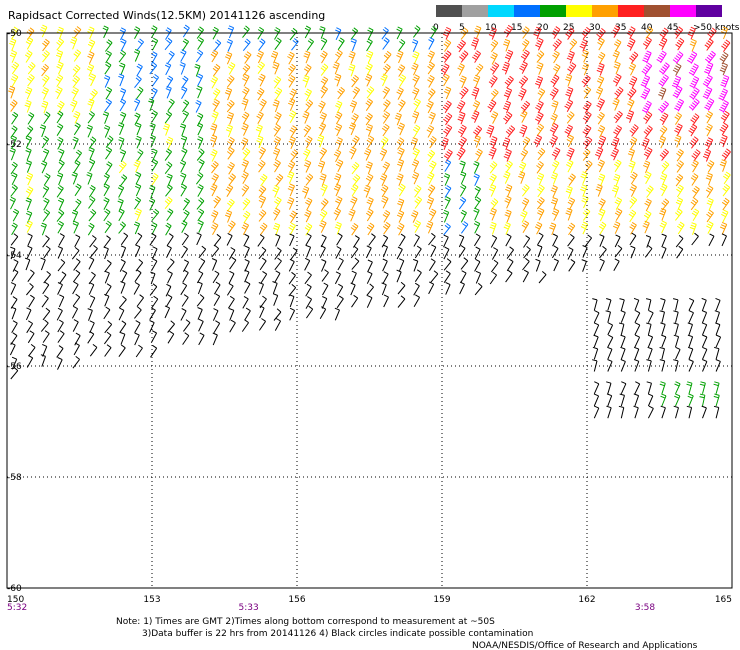  I want to click on speed-legend: 0 5 10 15 20 25 30 35 40 45 >50 knots, so click(586, 19).